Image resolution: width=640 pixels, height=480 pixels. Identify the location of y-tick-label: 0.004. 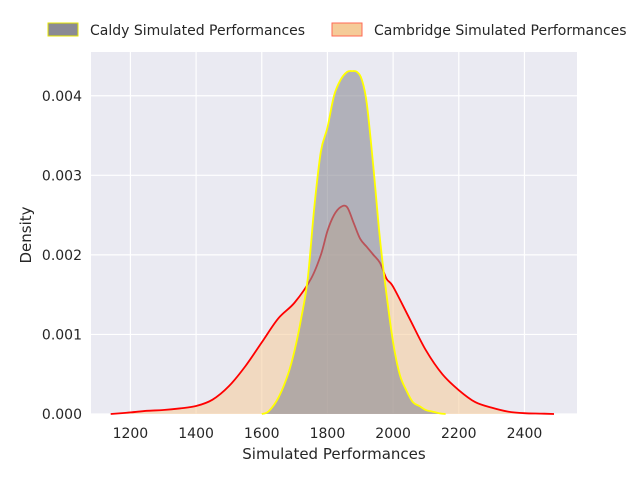
(62, 97).